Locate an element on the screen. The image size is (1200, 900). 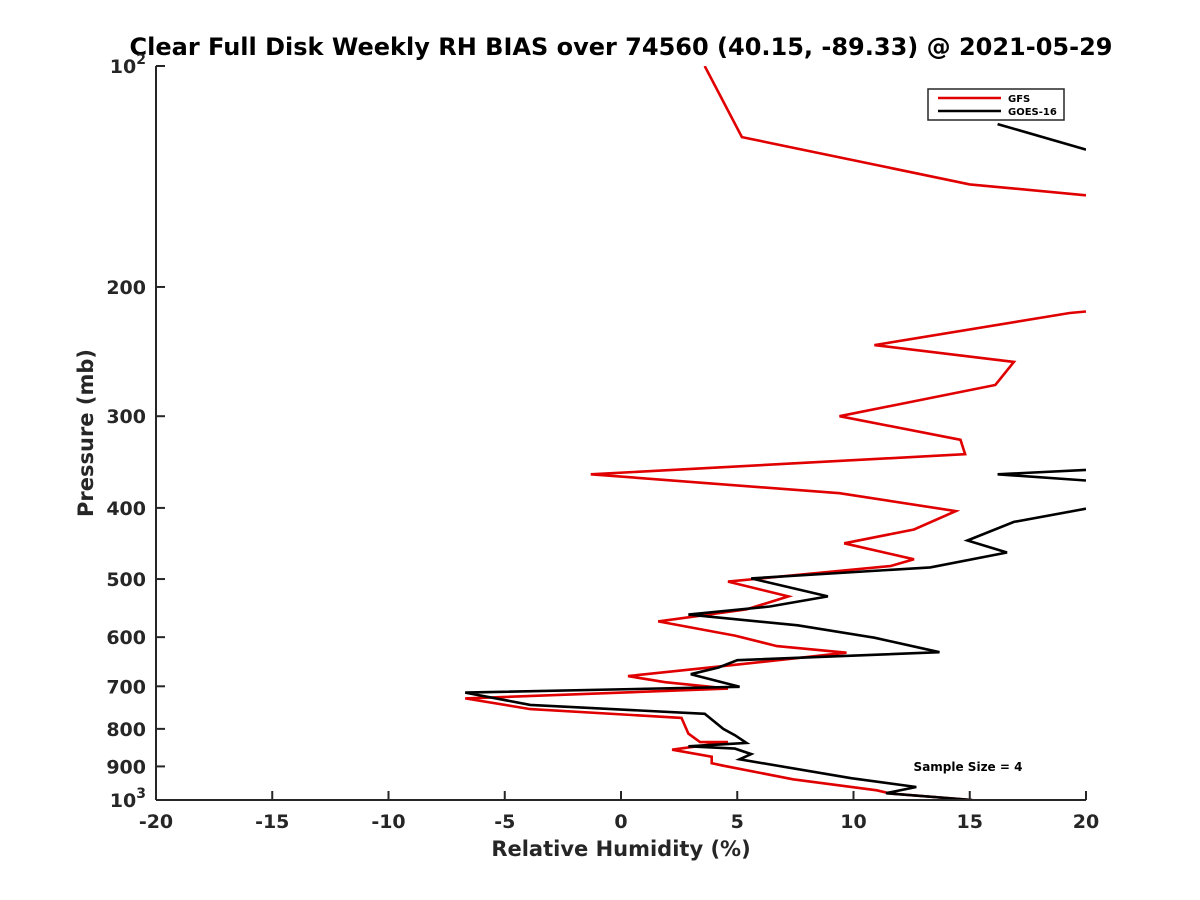
y-tick-label: 900 is located at coordinates (126, 767).